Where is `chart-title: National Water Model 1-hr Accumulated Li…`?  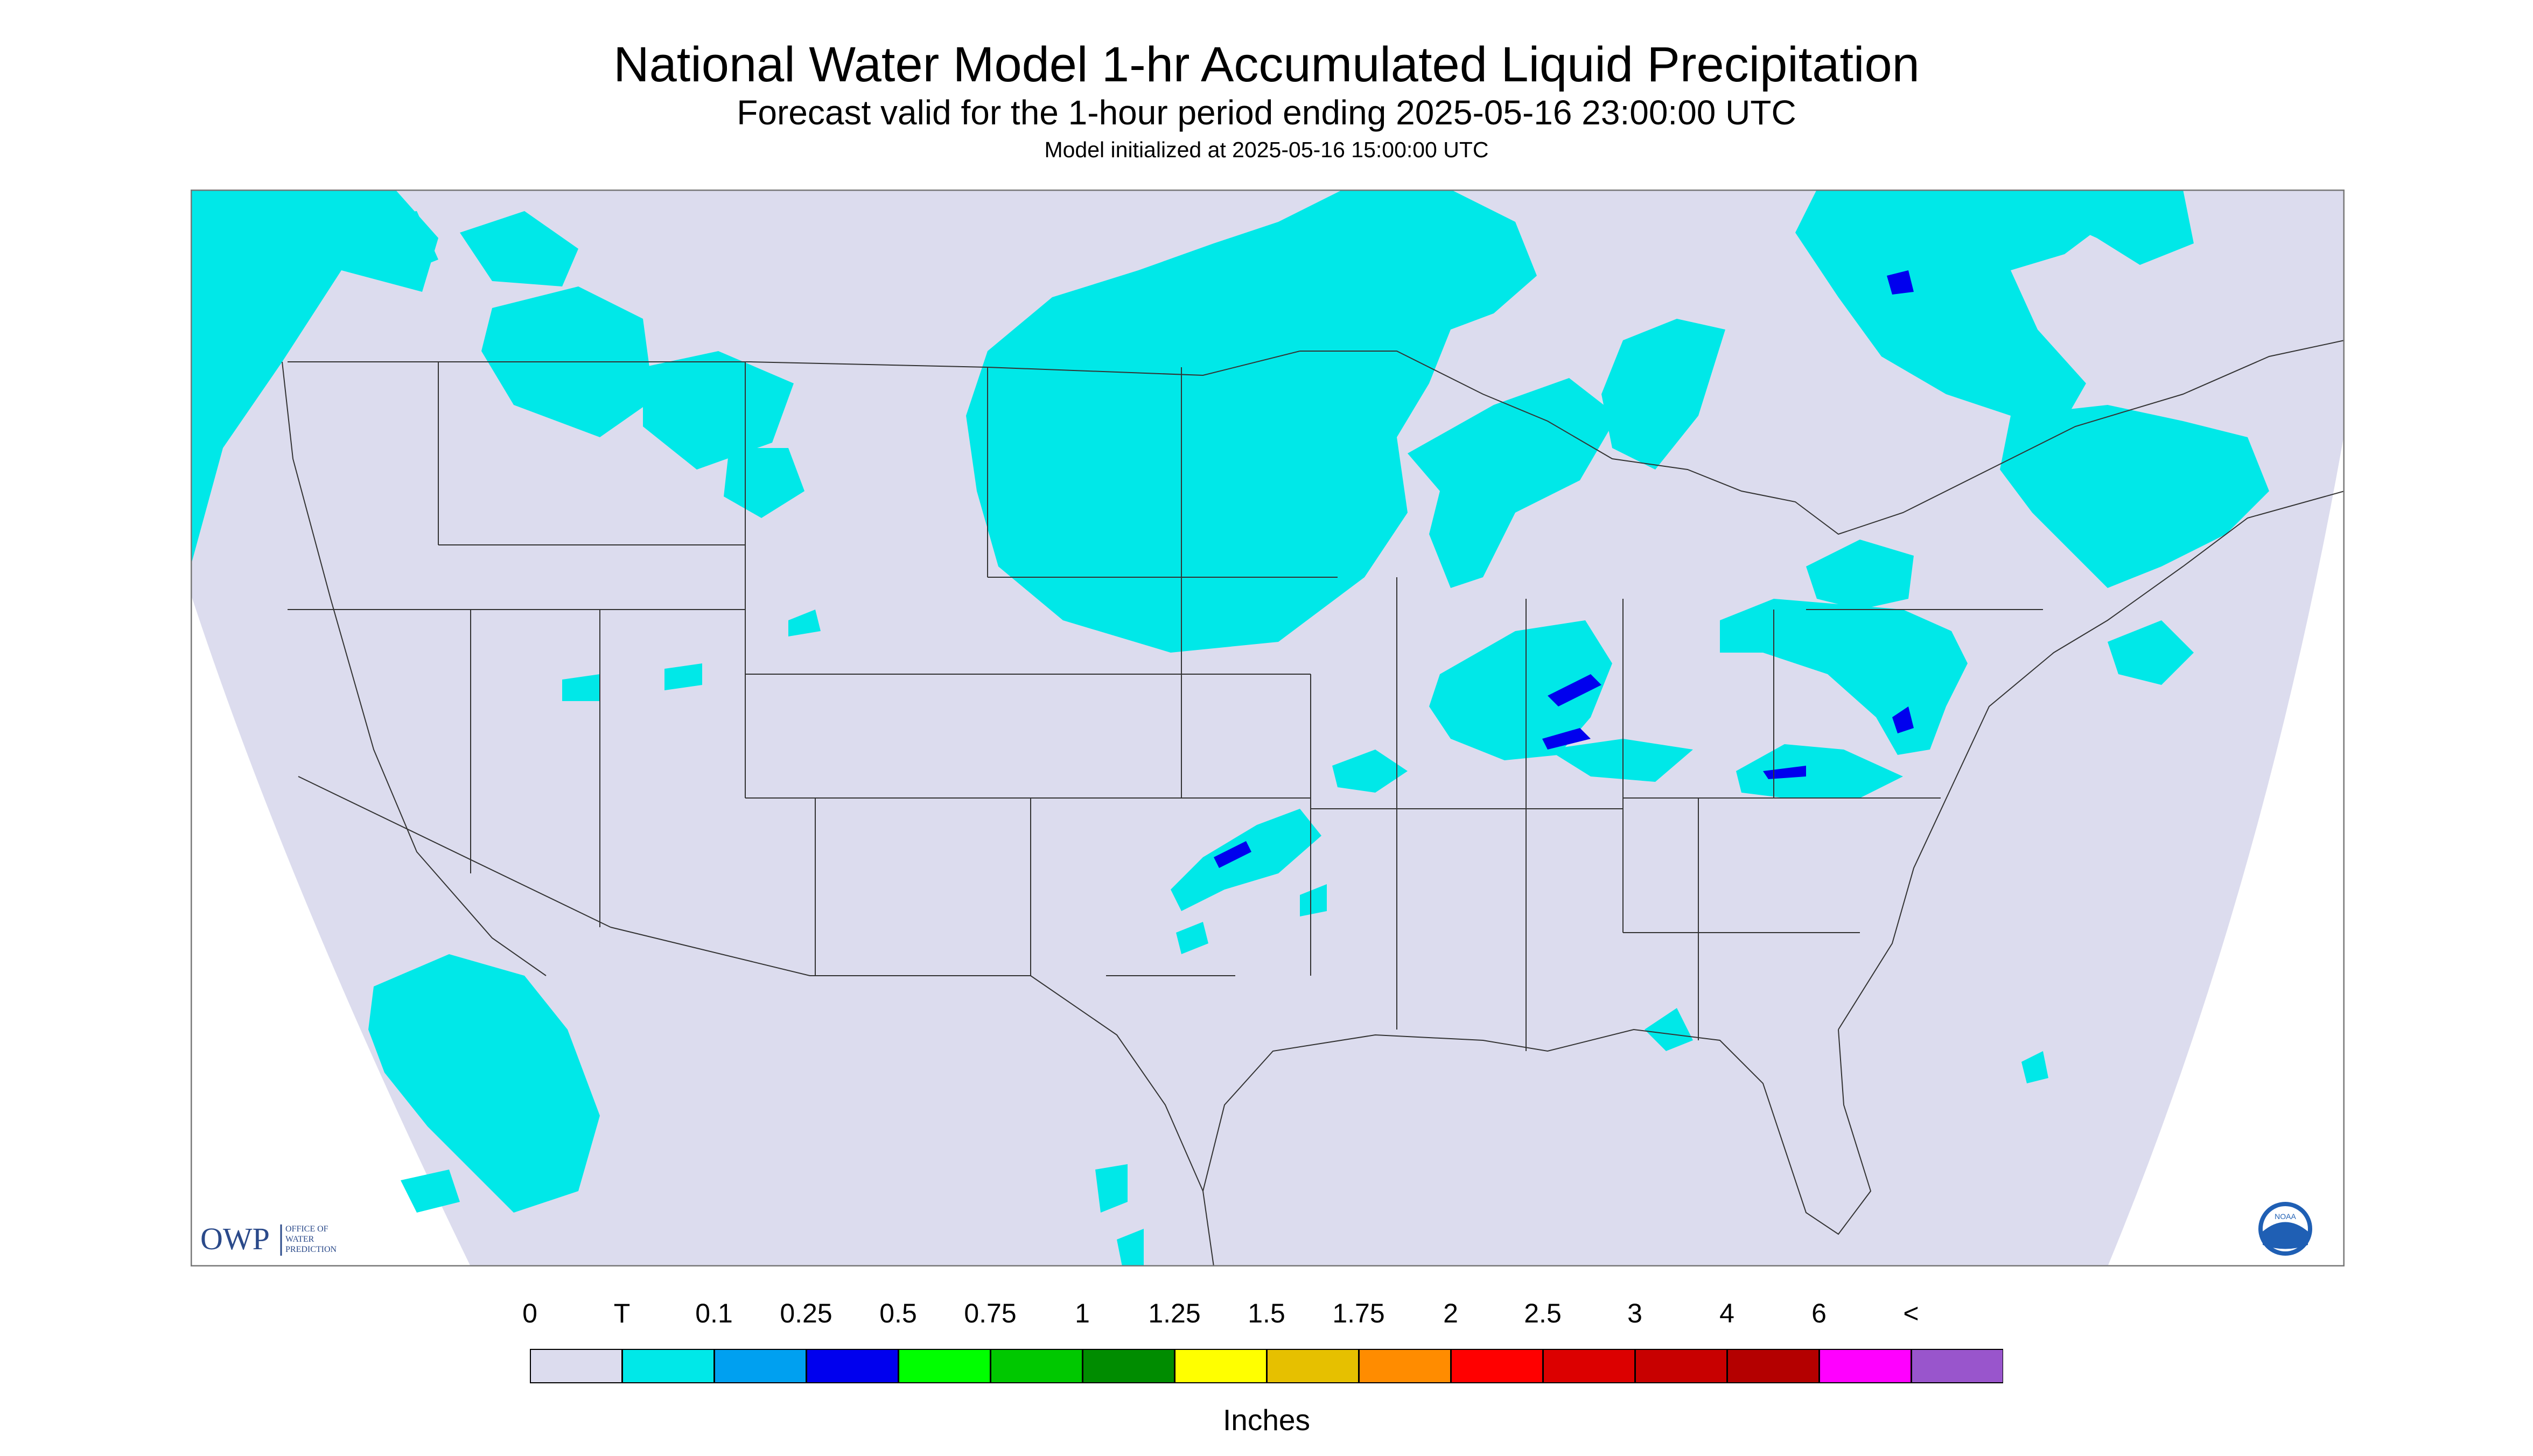 chart-title: National Water Model 1-hr Accumulated Li… is located at coordinates (1266, 64).